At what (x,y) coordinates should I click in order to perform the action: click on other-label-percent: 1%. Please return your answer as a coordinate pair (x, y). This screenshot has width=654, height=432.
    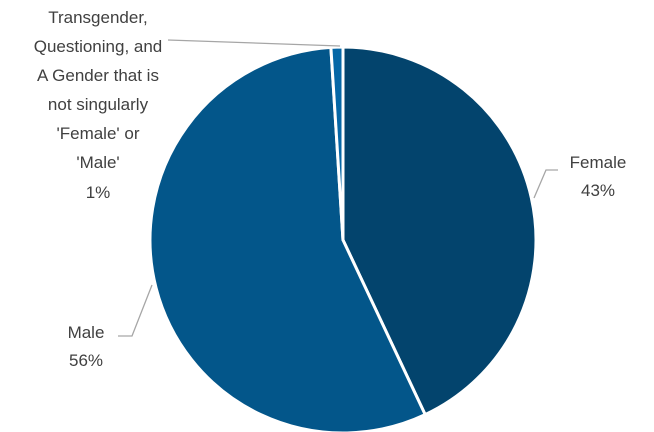
    Looking at the image, I should click on (98, 192).